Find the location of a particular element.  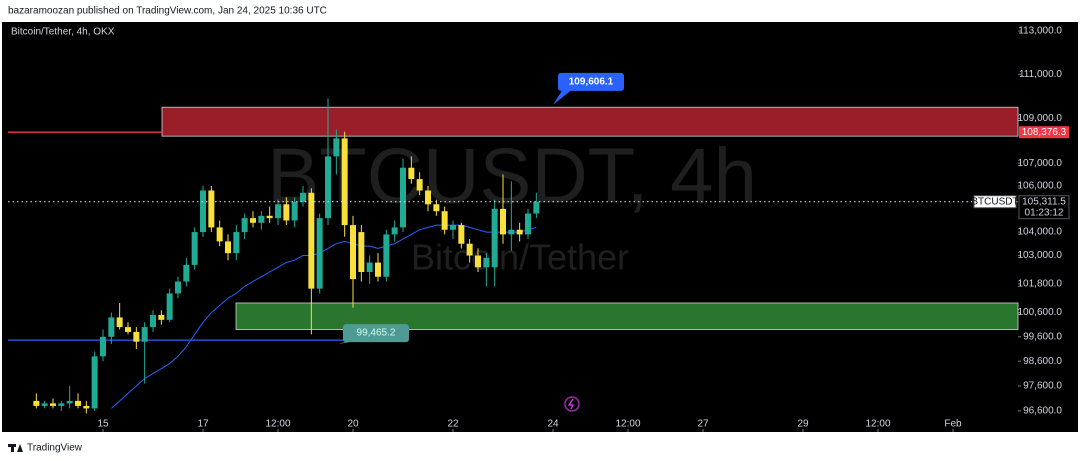

y-tick-label: 104,000.0 is located at coordinates (1040, 232).